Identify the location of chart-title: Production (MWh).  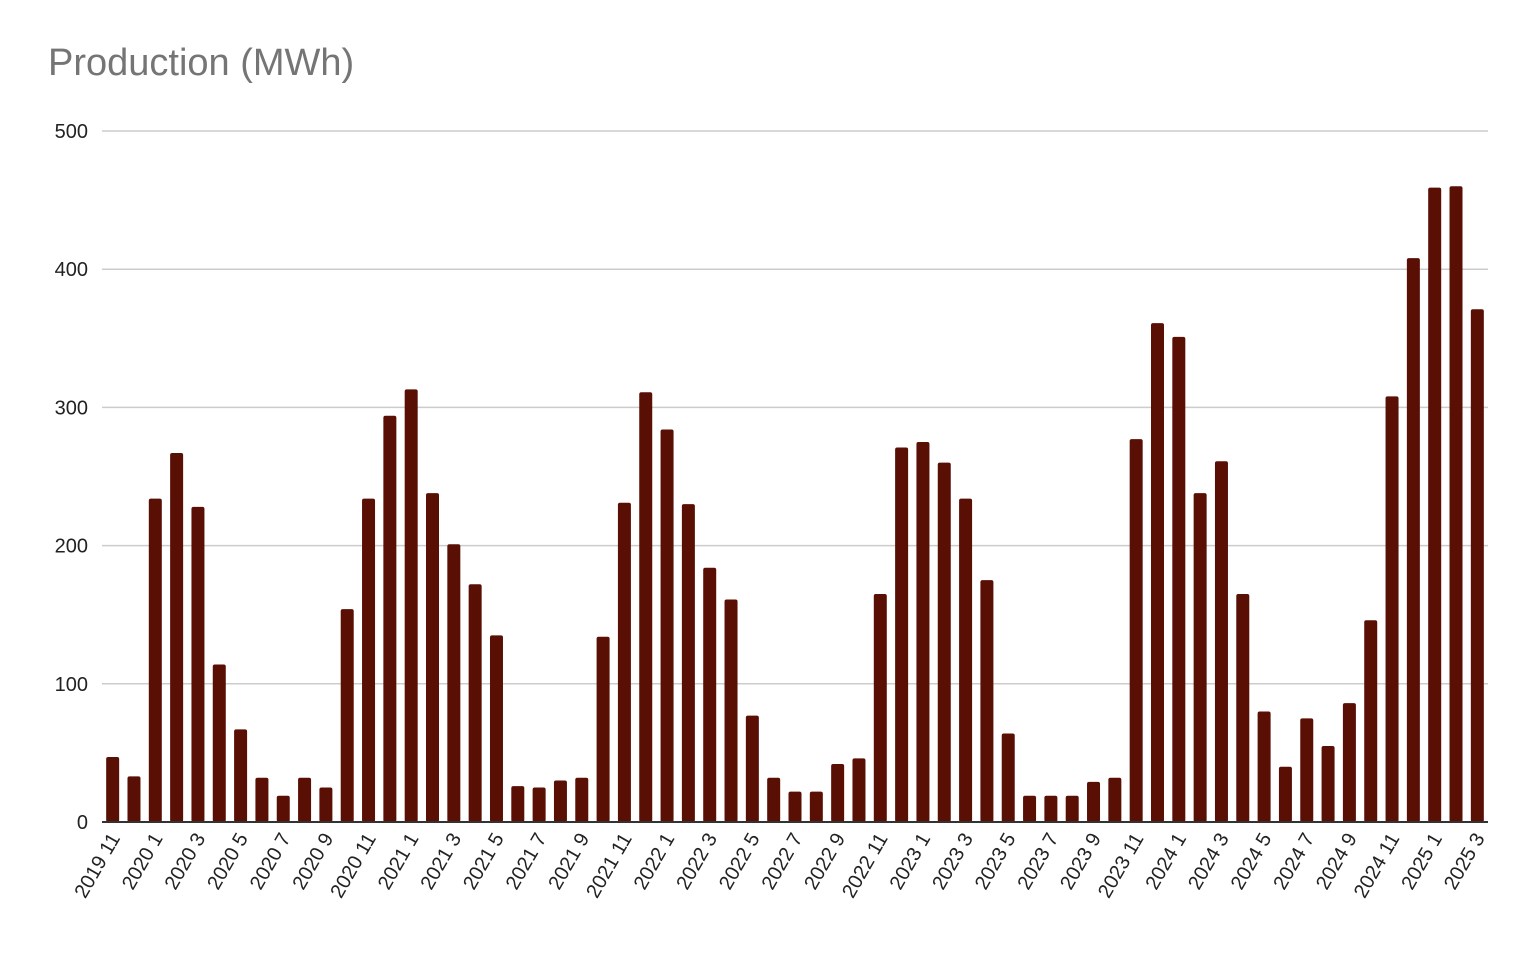
(201, 63).